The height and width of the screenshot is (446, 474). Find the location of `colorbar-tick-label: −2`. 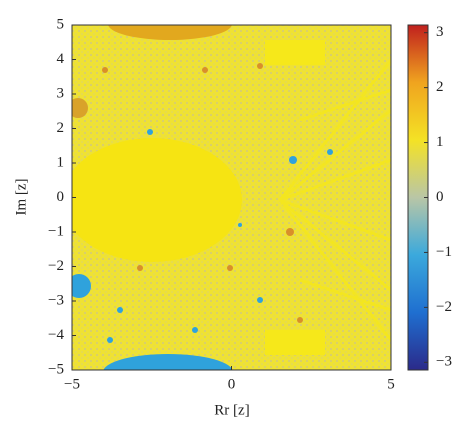

colorbar-tick-label: −2 is located at coordinates (444, 307).